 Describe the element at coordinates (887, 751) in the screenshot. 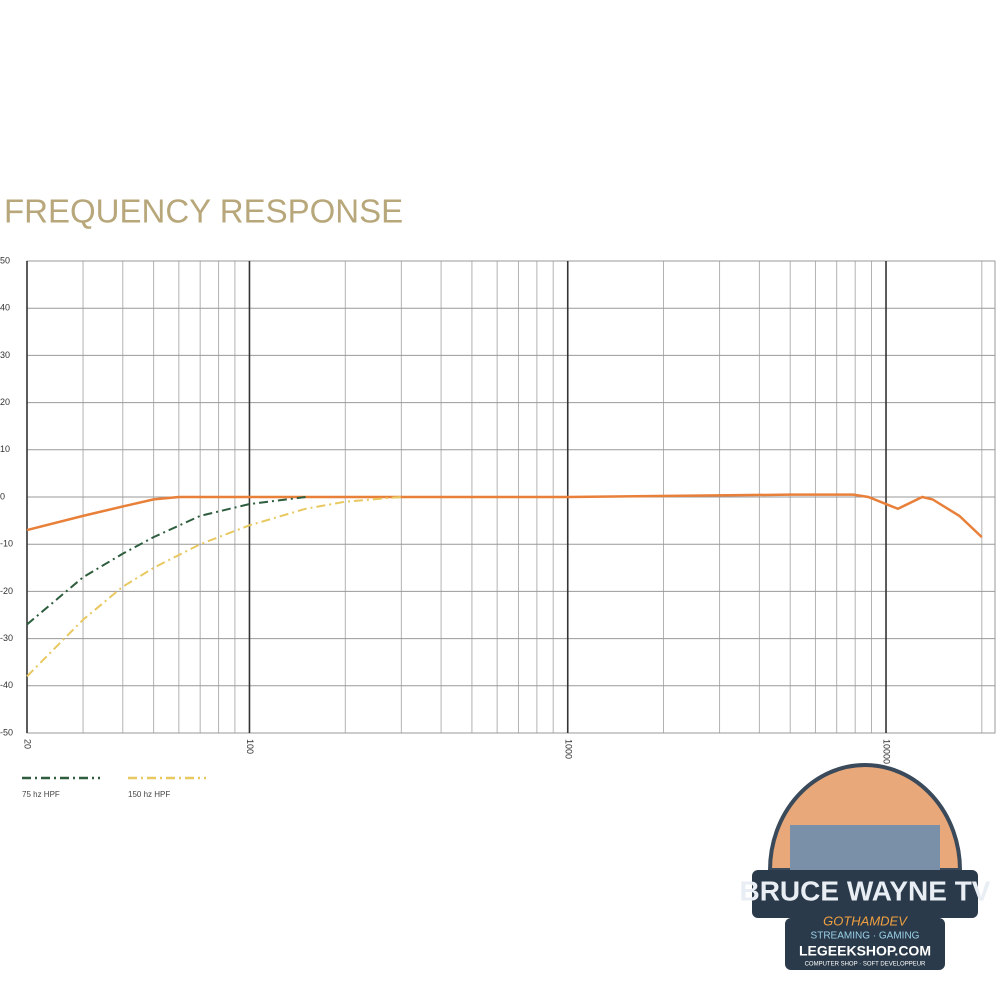

I see `x-tick-label: 10000` at that location.